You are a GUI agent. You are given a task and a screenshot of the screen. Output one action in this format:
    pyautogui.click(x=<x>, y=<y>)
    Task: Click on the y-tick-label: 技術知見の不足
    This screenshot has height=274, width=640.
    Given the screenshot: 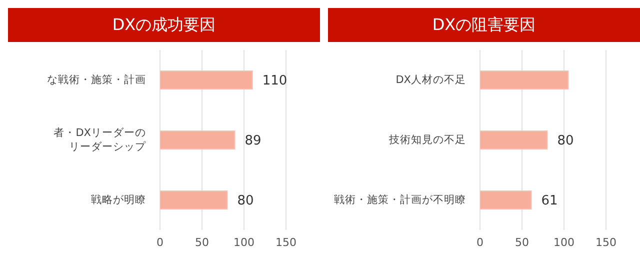 What is the action you would take?
    pyautogui.click(x=427, y=140)
    